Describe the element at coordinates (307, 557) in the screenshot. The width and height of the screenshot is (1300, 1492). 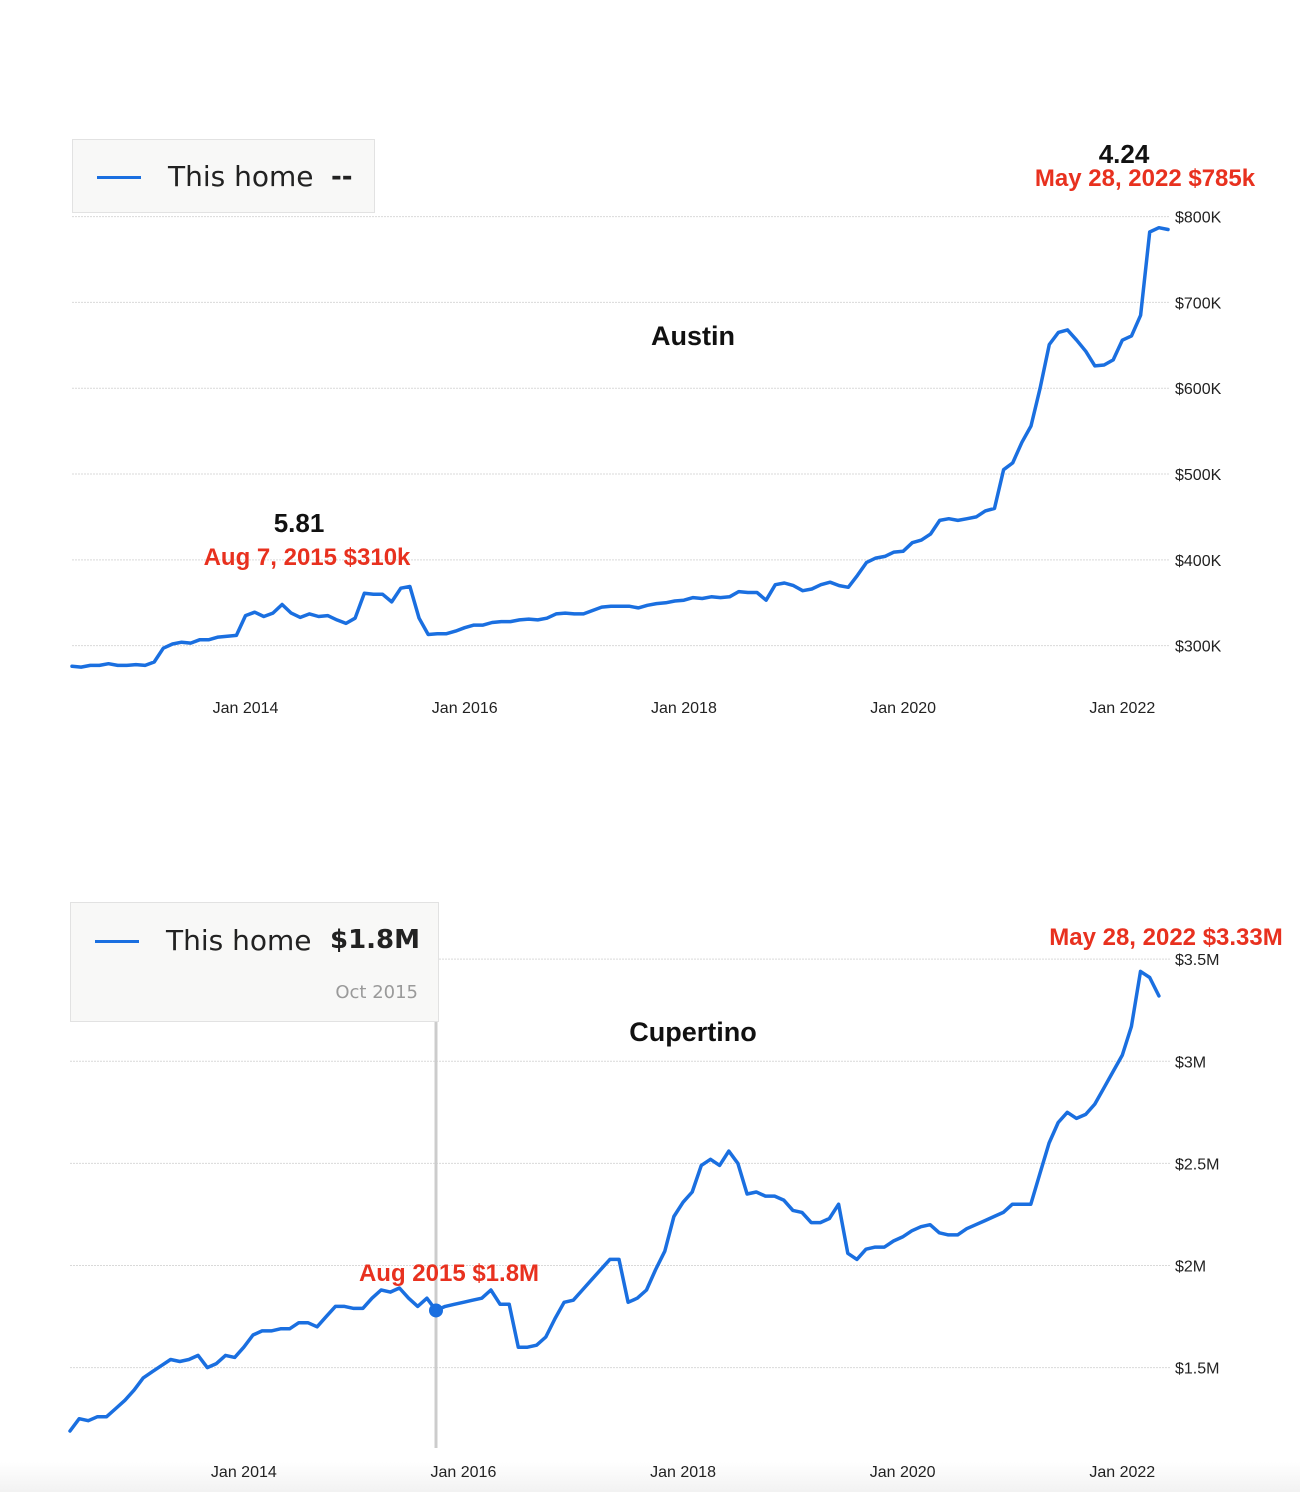
I see `annotation-price-2015: Aug 7, 2015 $310k` at that location.